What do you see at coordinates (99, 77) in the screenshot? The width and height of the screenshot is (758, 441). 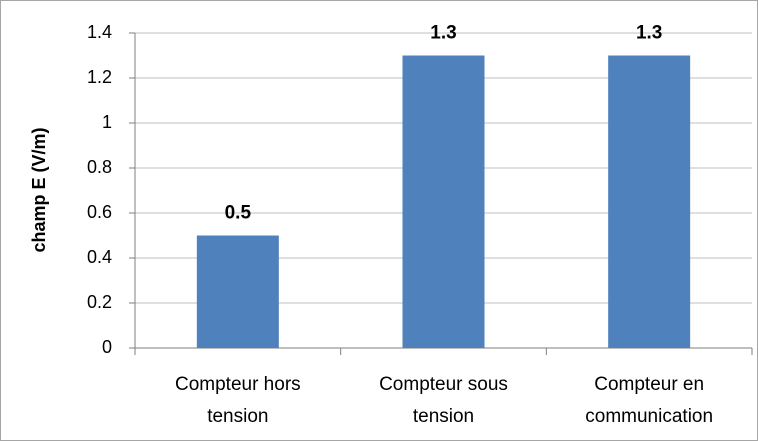 I see `y-tick-label: 1.2` at bounding box center [99, 77].